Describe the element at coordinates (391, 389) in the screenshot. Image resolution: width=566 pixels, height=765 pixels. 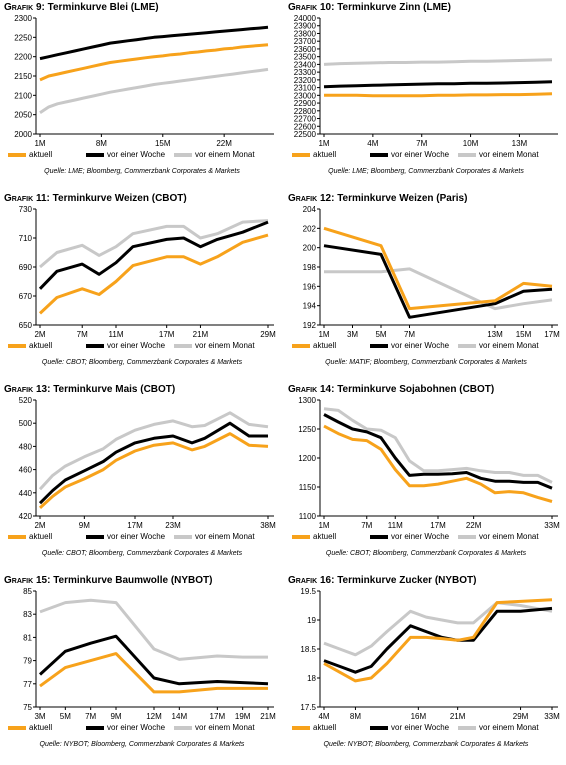
I see `chart-title: Grafik 14: Terminkurve Sojabohnen (CBOT)` at that location.